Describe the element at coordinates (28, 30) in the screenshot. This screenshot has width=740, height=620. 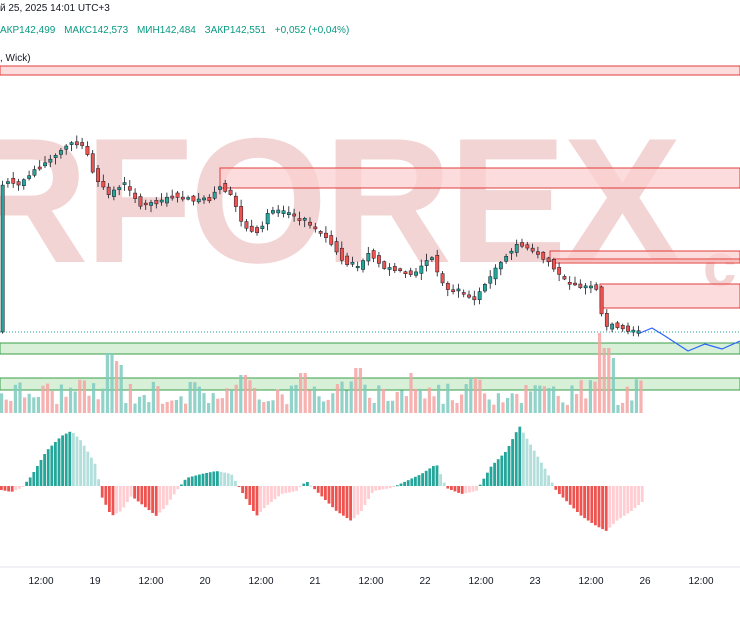
I see `ohlc-open: АКР142,499` at that location.